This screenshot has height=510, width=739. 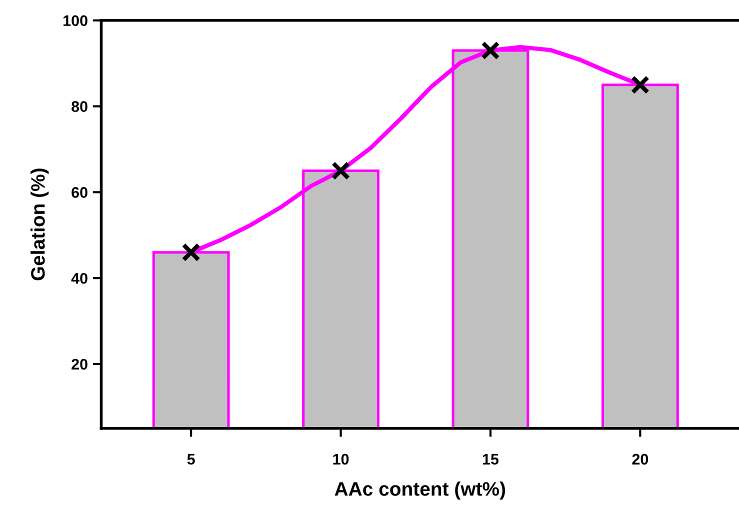 What do you see at coordinates (80, 364) in the screenshot?
I see `y-tick-label: 20` at bounding box center [80, 364].